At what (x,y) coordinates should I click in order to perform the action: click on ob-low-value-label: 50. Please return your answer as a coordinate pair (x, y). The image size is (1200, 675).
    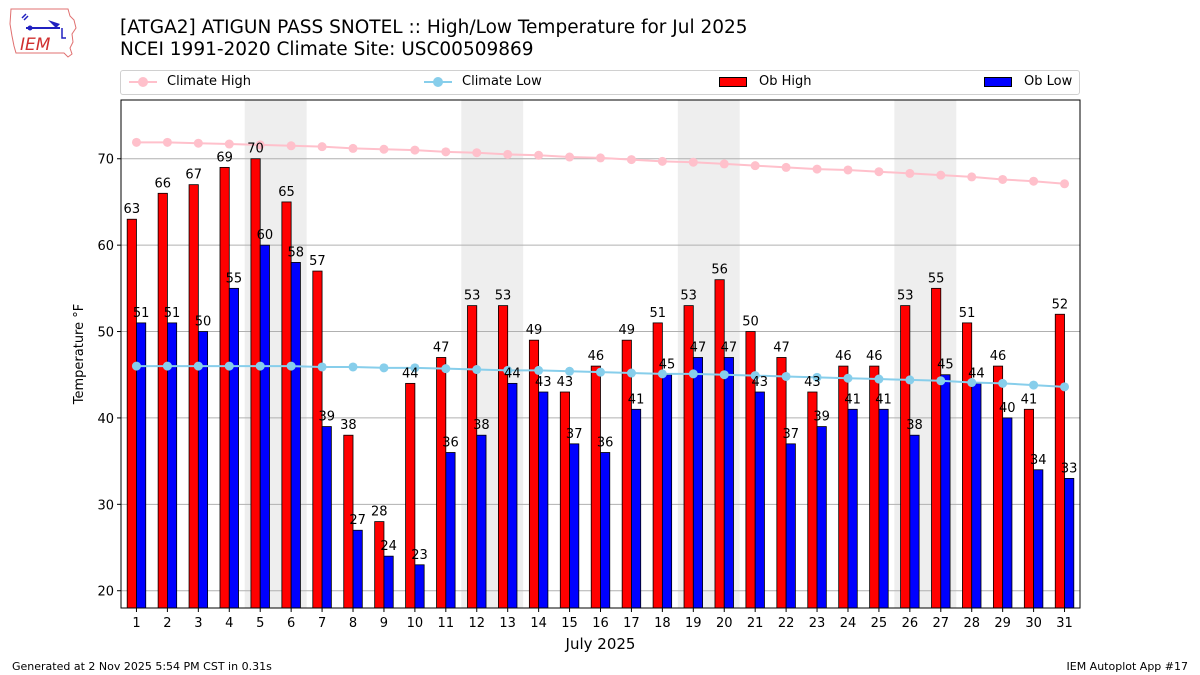
    Looking at the image, I should click on (203, 322).